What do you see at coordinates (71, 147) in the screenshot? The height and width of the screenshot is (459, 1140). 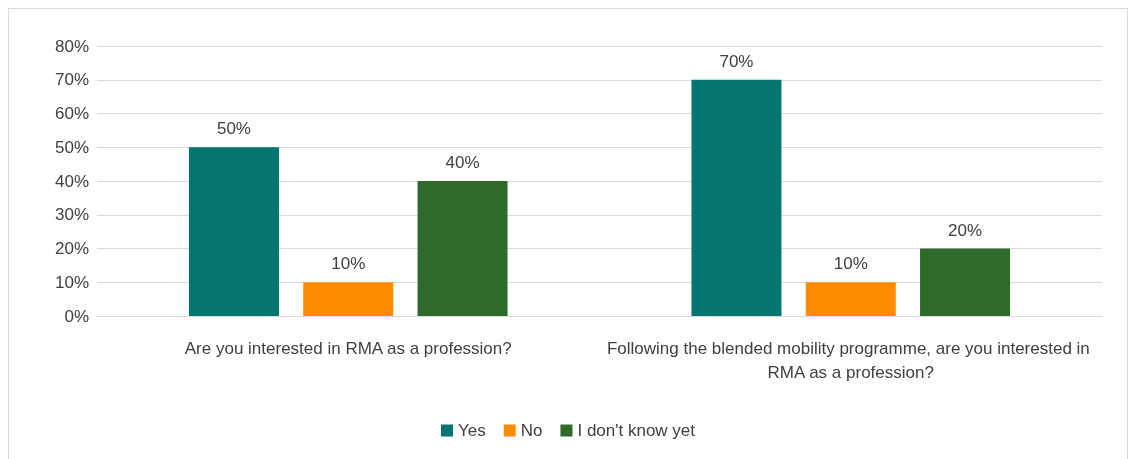 I see `y-tick-label: 50%` at bounding box center [71, 147].